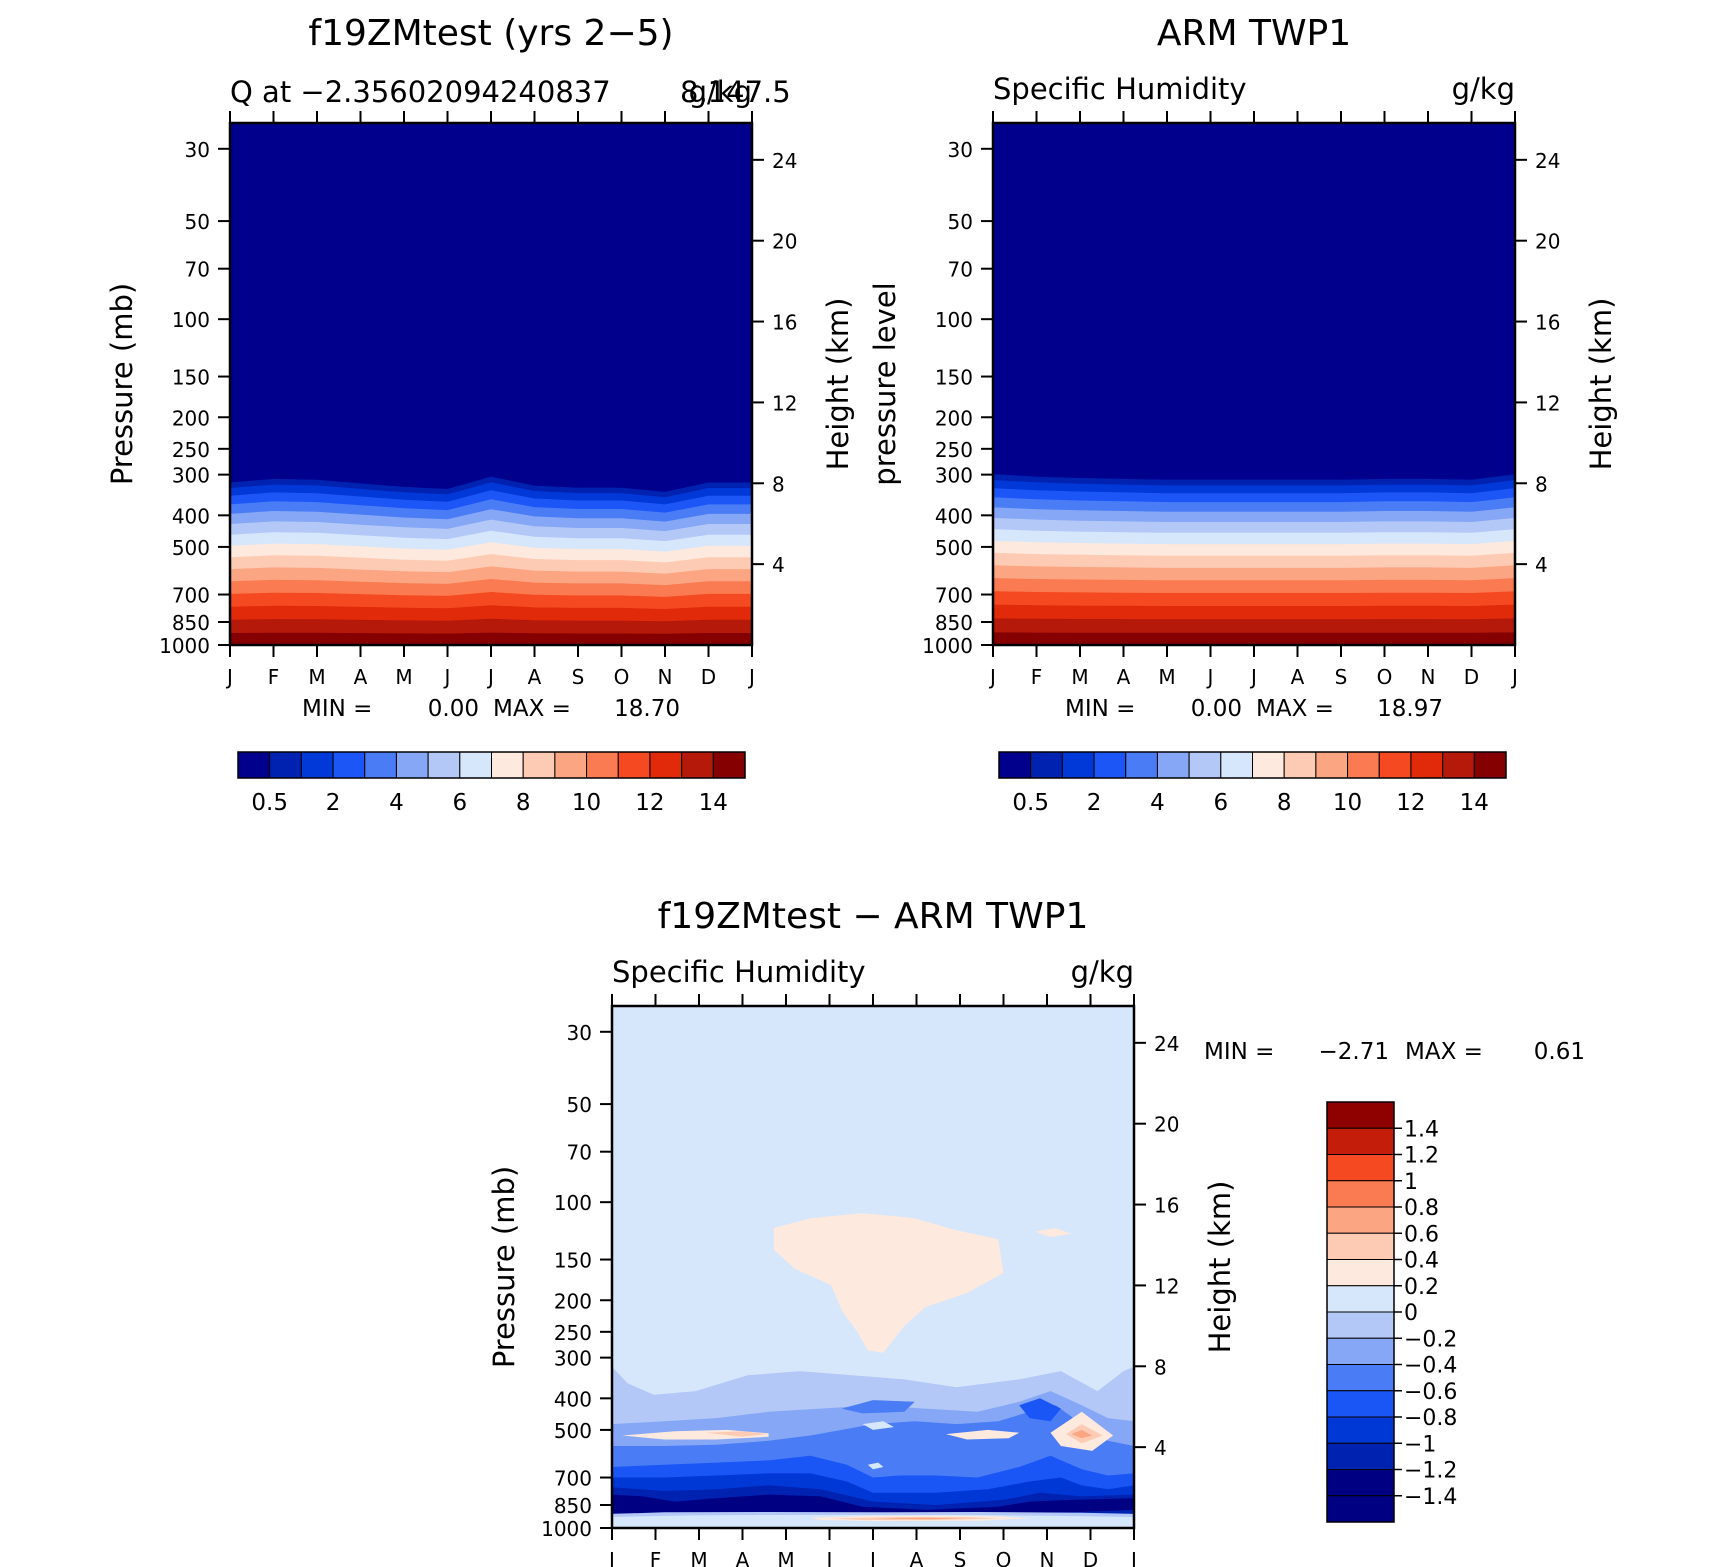 The height and width of the screenshot is (1567, 1710). What do you see at coordinates (622, 677) in the screenshot?
I see `x-tick-label: O` at bounding box center [622, 677].